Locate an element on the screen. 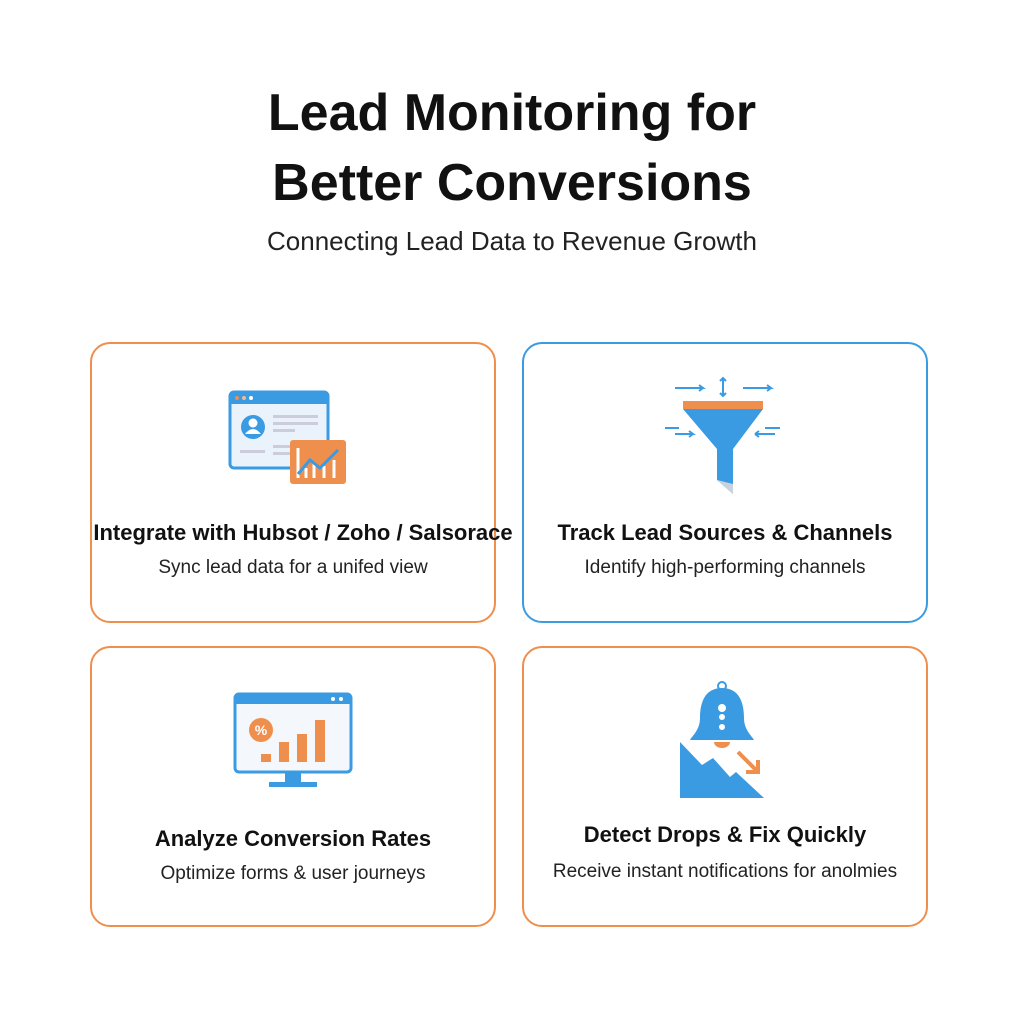  card-description: Sync lead data for a unifed view is located at coordinates (293, 567).